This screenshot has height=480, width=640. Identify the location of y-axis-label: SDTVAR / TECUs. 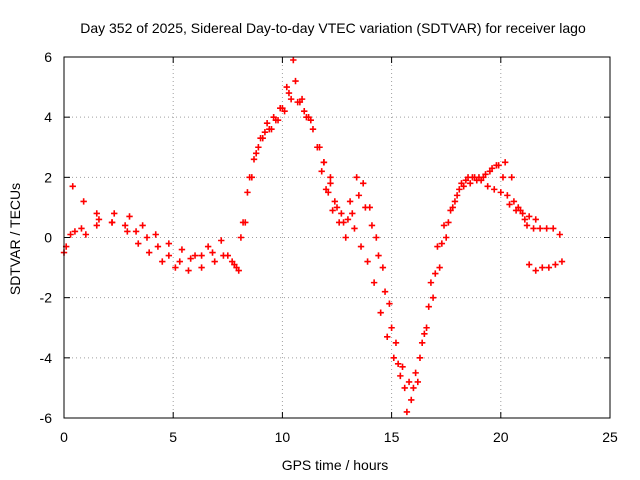
(15, 239).